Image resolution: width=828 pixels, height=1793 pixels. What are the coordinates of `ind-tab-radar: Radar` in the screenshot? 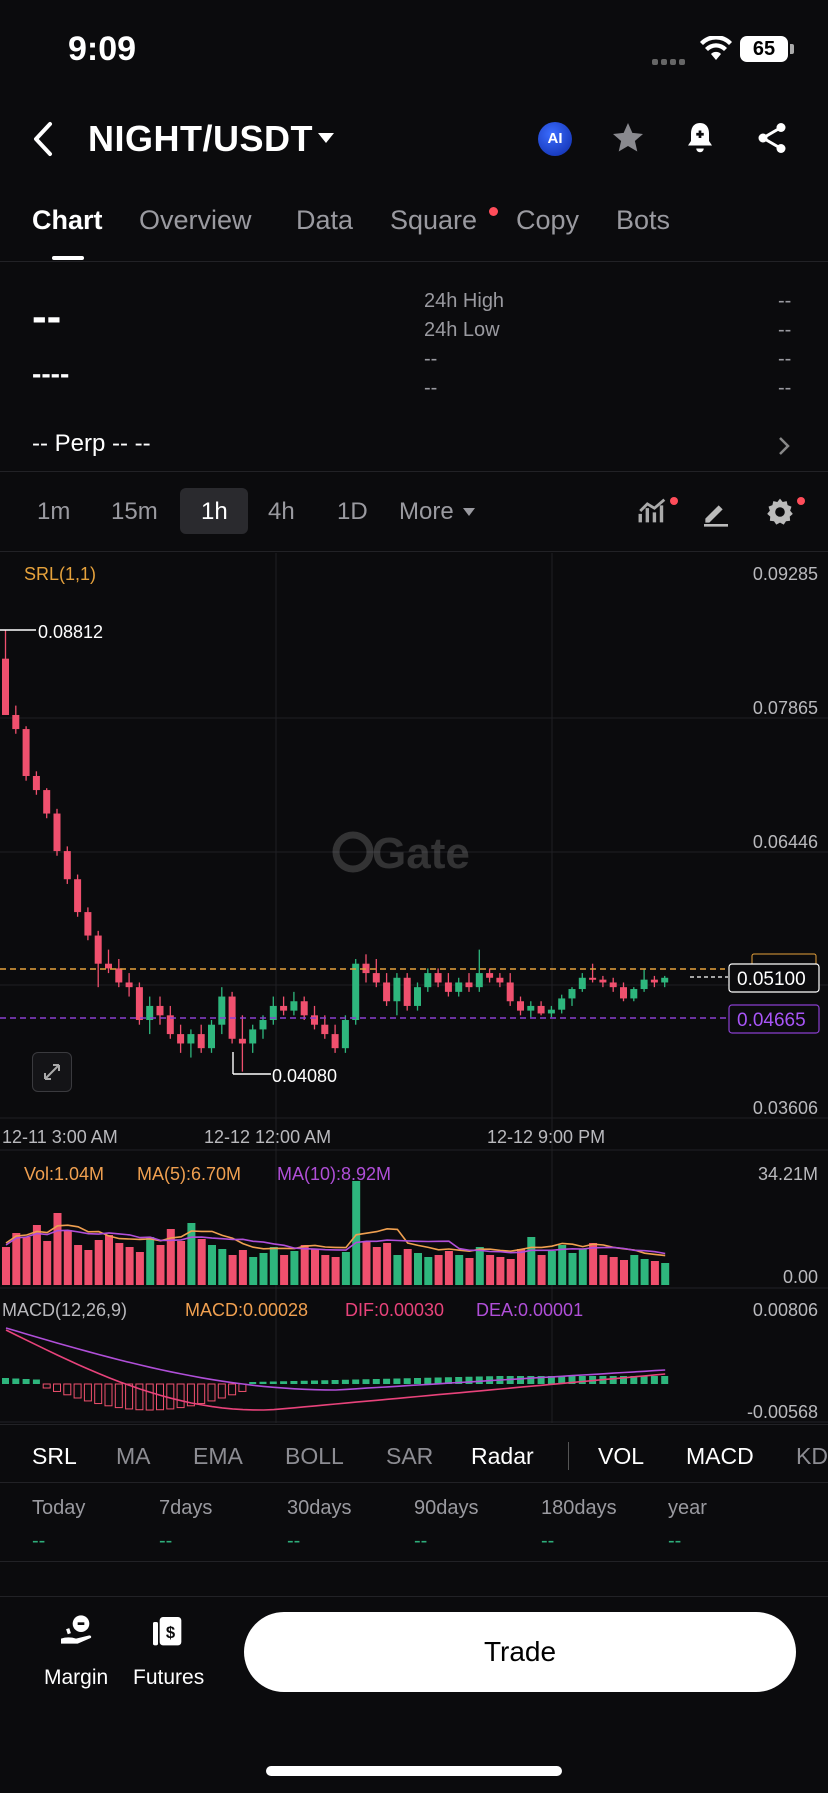 It's located at (502, 1456).